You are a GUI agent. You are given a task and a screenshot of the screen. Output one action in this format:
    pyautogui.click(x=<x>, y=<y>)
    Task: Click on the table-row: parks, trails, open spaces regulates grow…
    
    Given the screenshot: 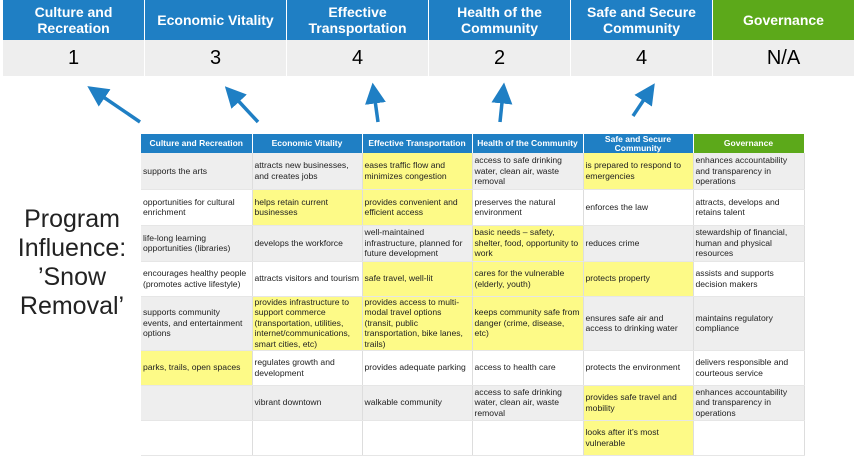 What is the action you would take?
    pyautogui.click(x=473, y=368)
    